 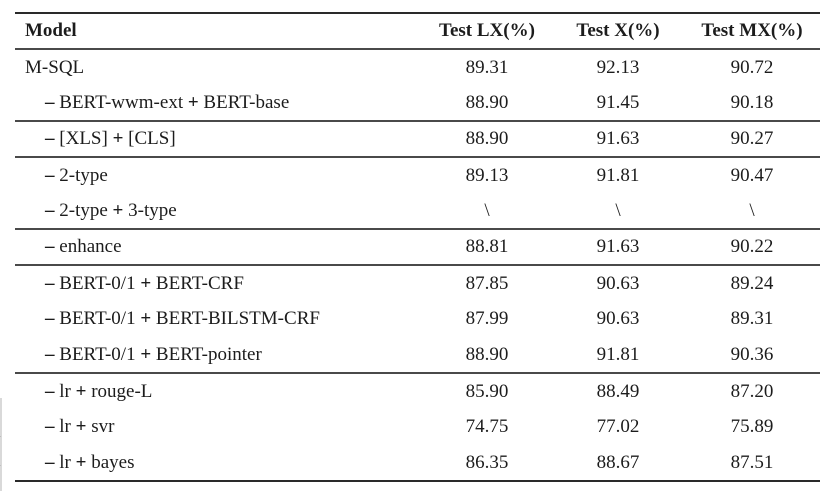 What do you see at coordinates (618, 67) in the screenshot?
I see `value-cell: 92.13` at bounding box center [618, 67].